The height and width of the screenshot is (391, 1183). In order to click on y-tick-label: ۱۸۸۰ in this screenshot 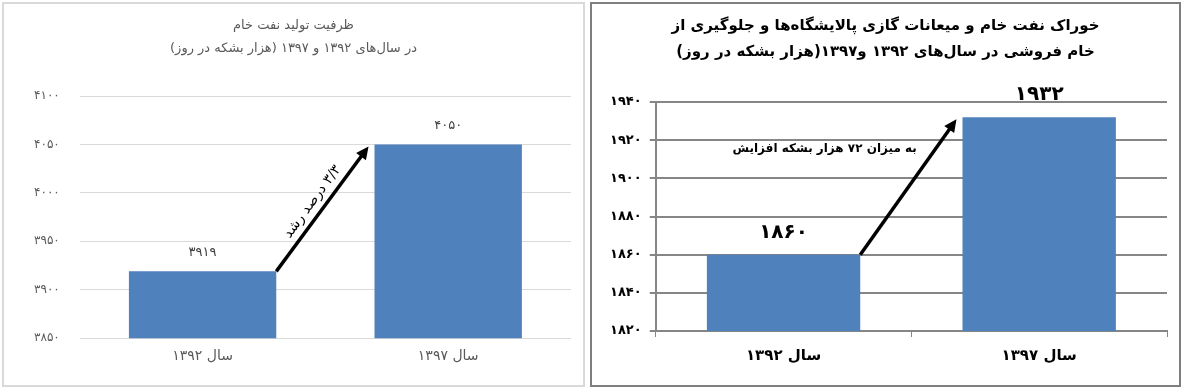, I will do `click(625, 215)`.